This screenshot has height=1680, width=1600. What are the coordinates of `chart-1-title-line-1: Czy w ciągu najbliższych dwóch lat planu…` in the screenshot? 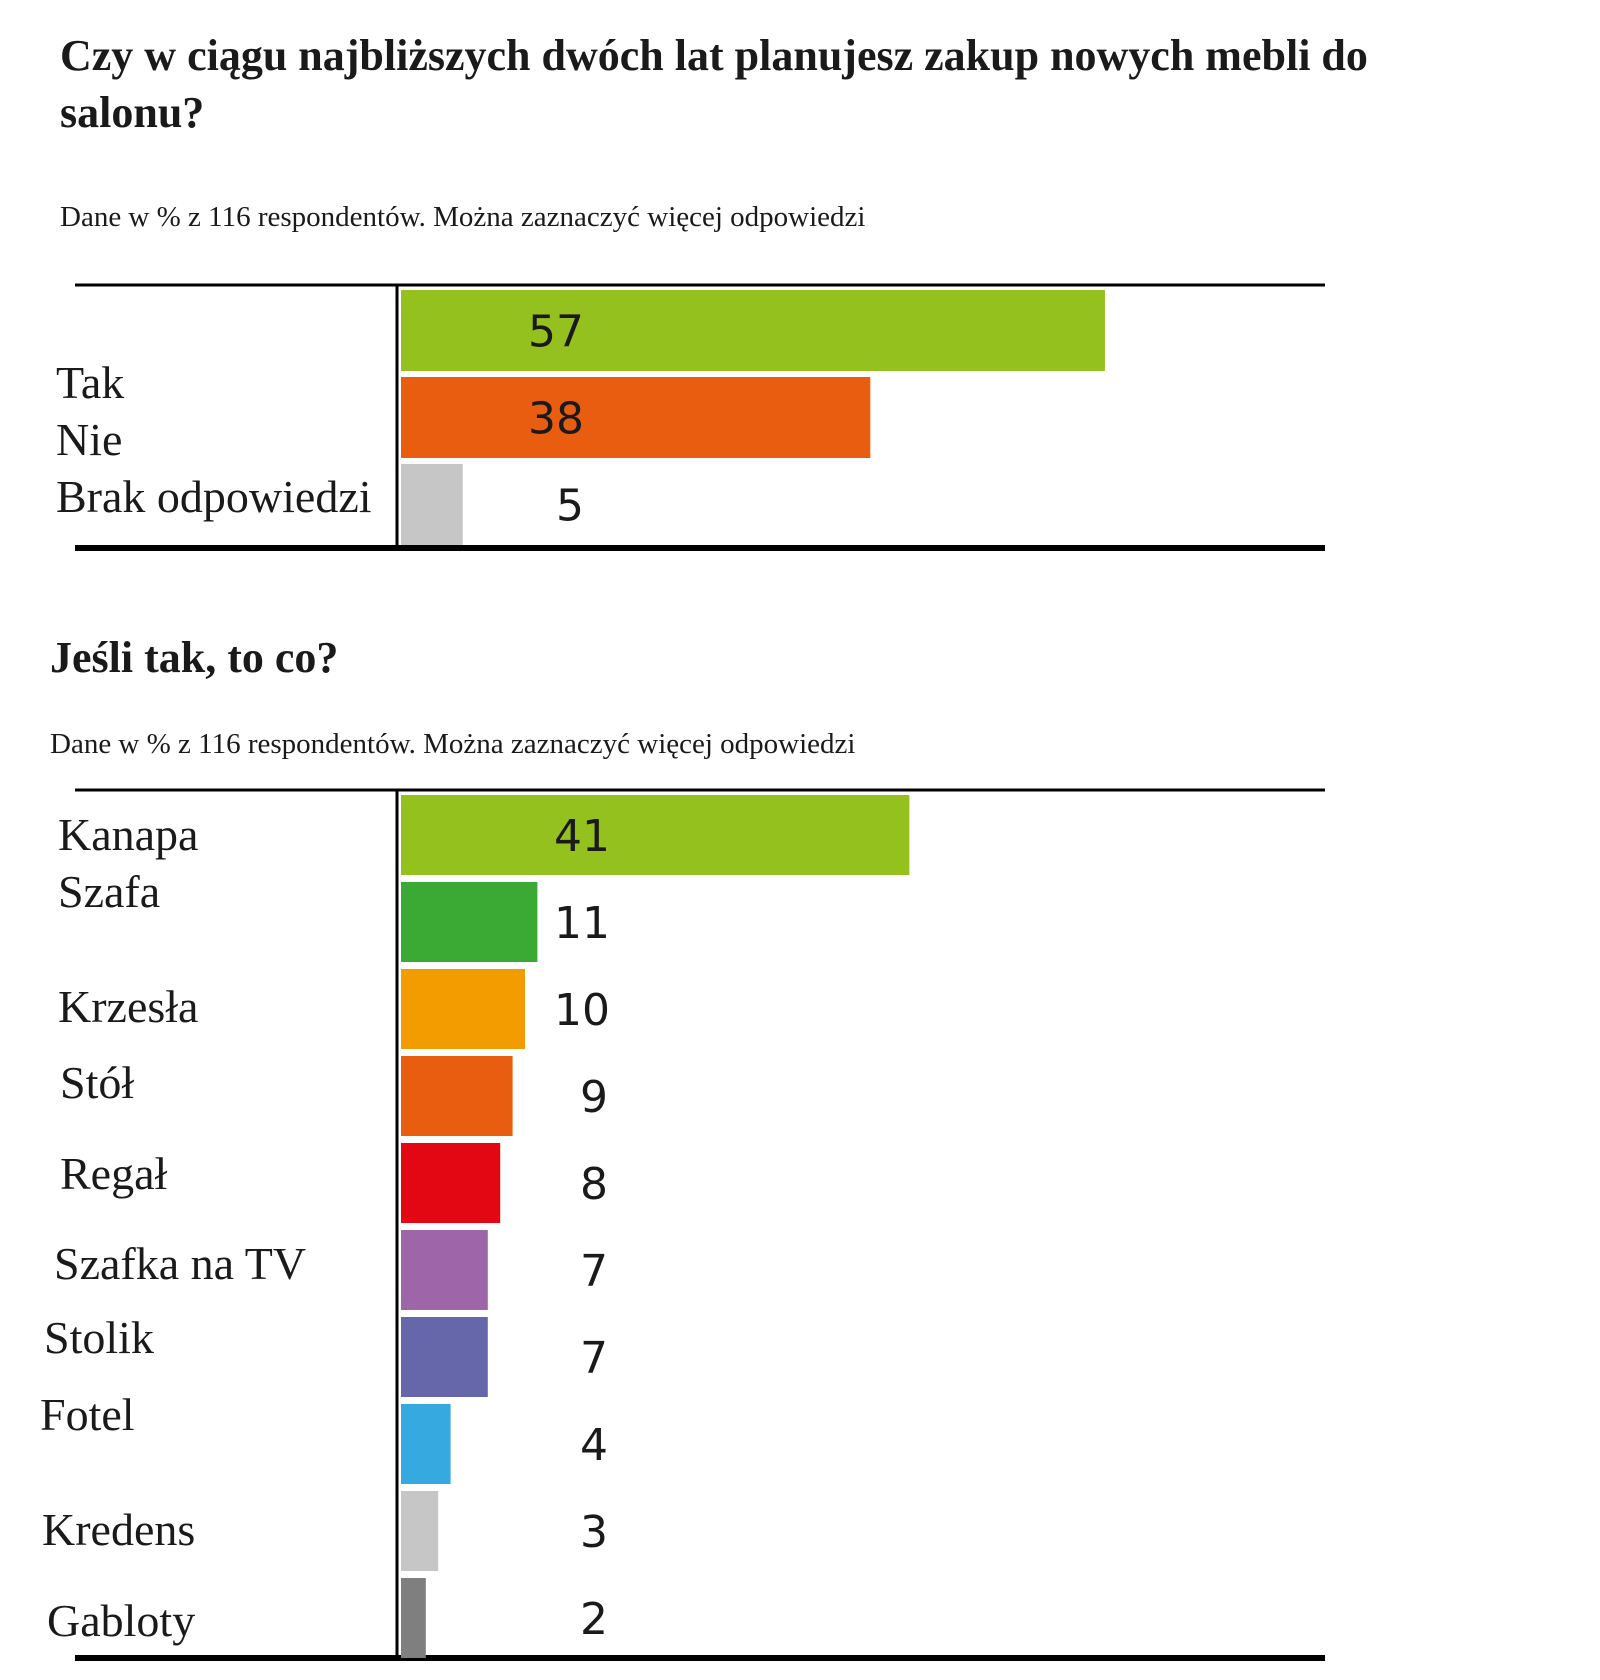 It's located at (714, 55).